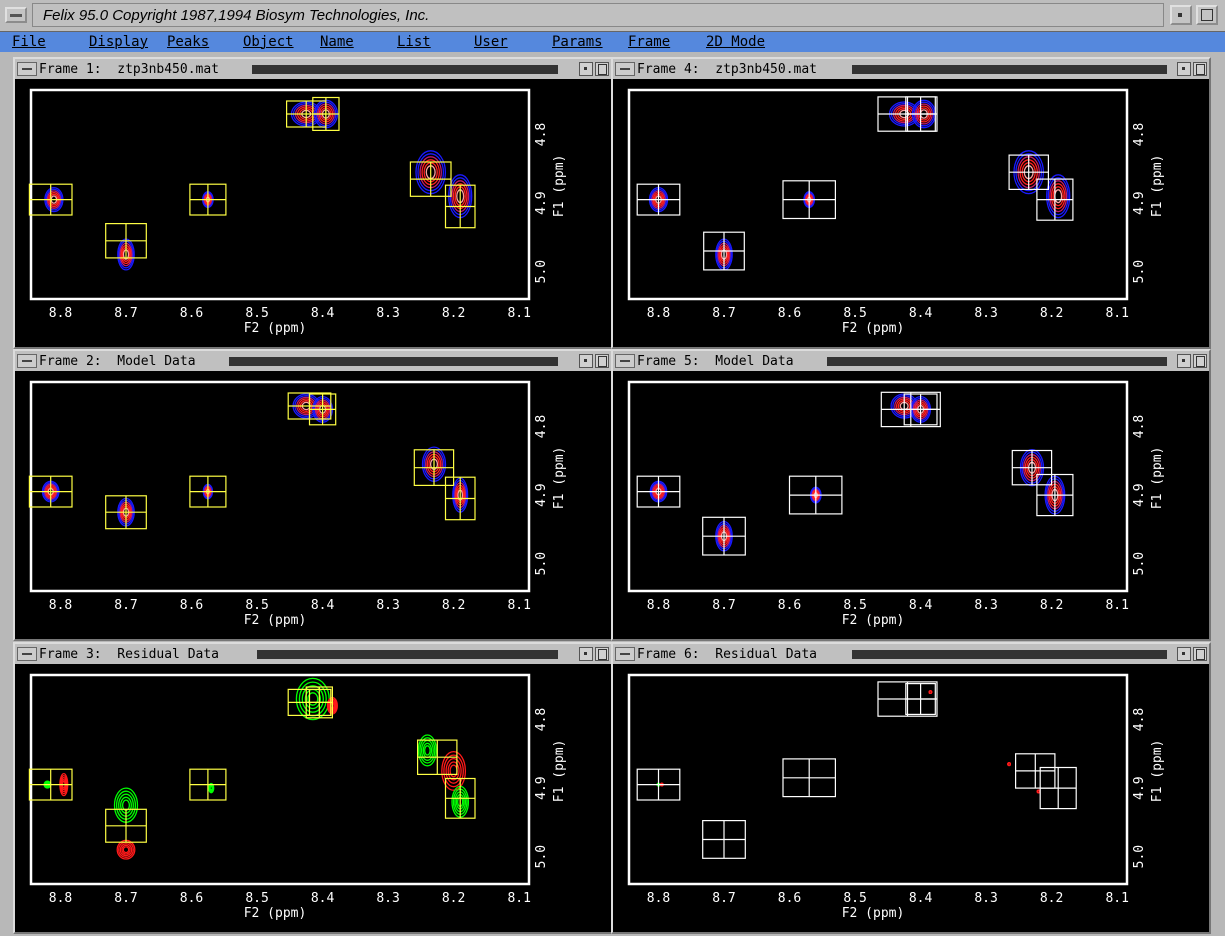  Describe the element at coordinates (188, 42) in the screenshot. I see `menu-peaks: Peaks` at that location.